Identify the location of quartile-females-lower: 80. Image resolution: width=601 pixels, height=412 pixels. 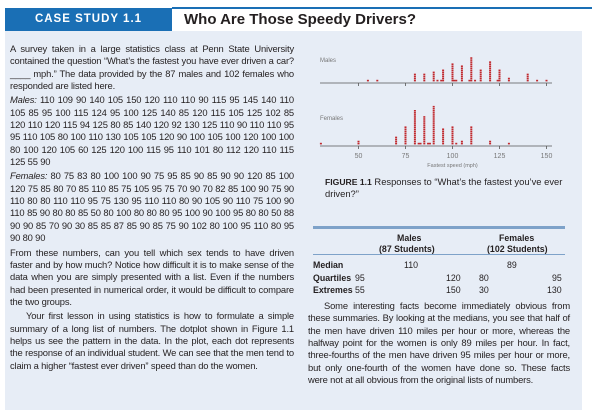
(484, 278).